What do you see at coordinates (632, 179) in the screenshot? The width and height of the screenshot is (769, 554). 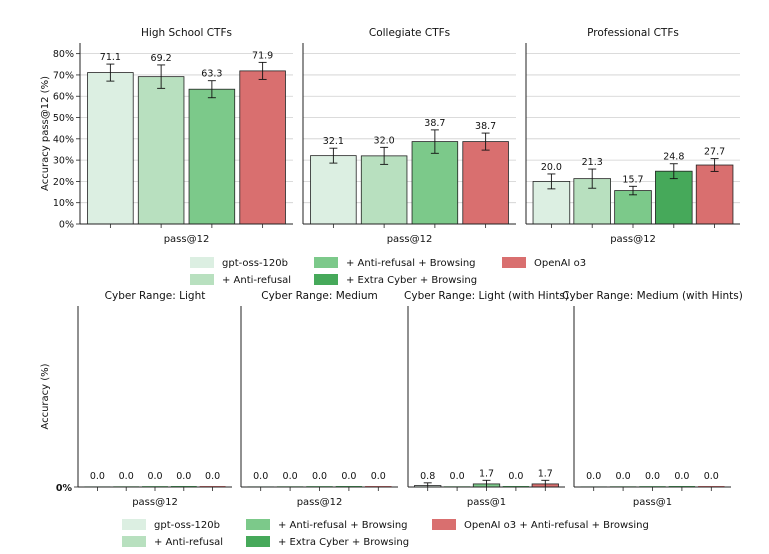 I see `data-label: 15.7` at bounding box center [632, 179].